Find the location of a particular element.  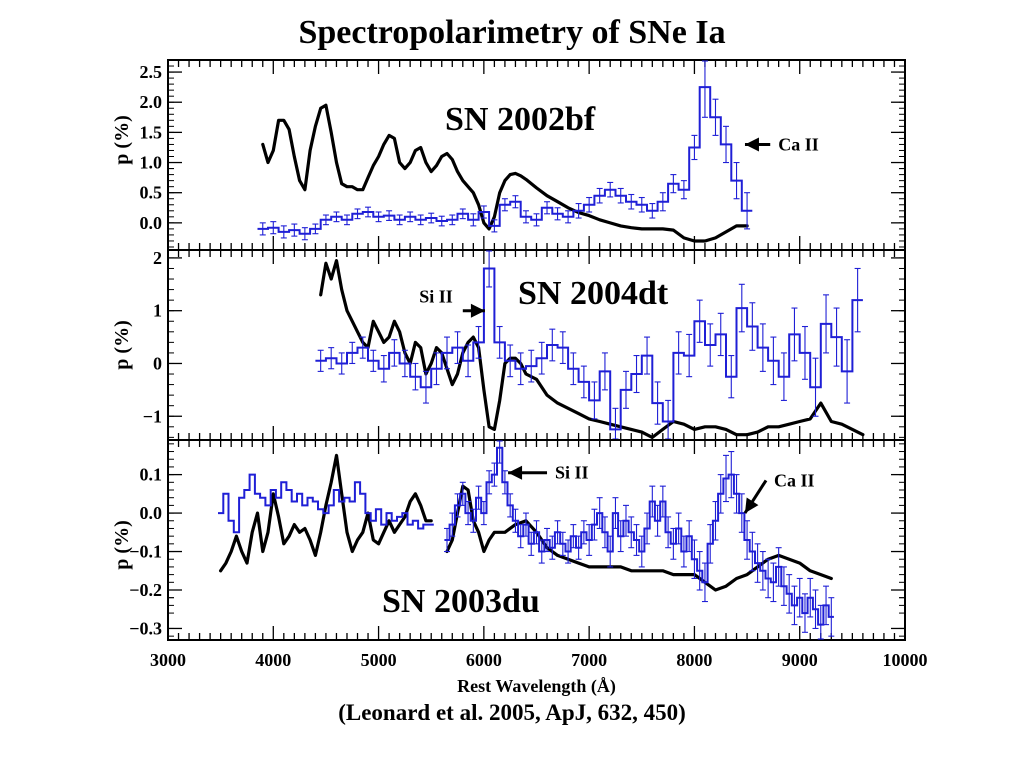

x-tick-label: 3000 is located at coordinates (168, 660).